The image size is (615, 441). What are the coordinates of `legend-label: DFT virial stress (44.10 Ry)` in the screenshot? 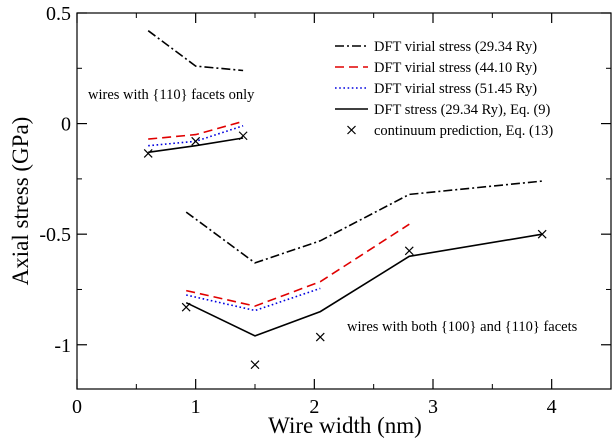 It's located at (455, 68).